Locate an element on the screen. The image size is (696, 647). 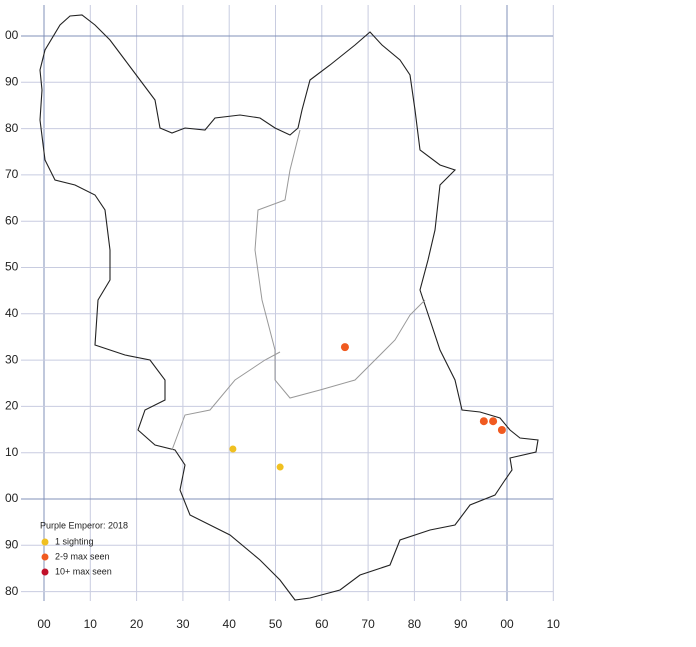
x-tick-label: 50 is located at coordinates (276, 624).